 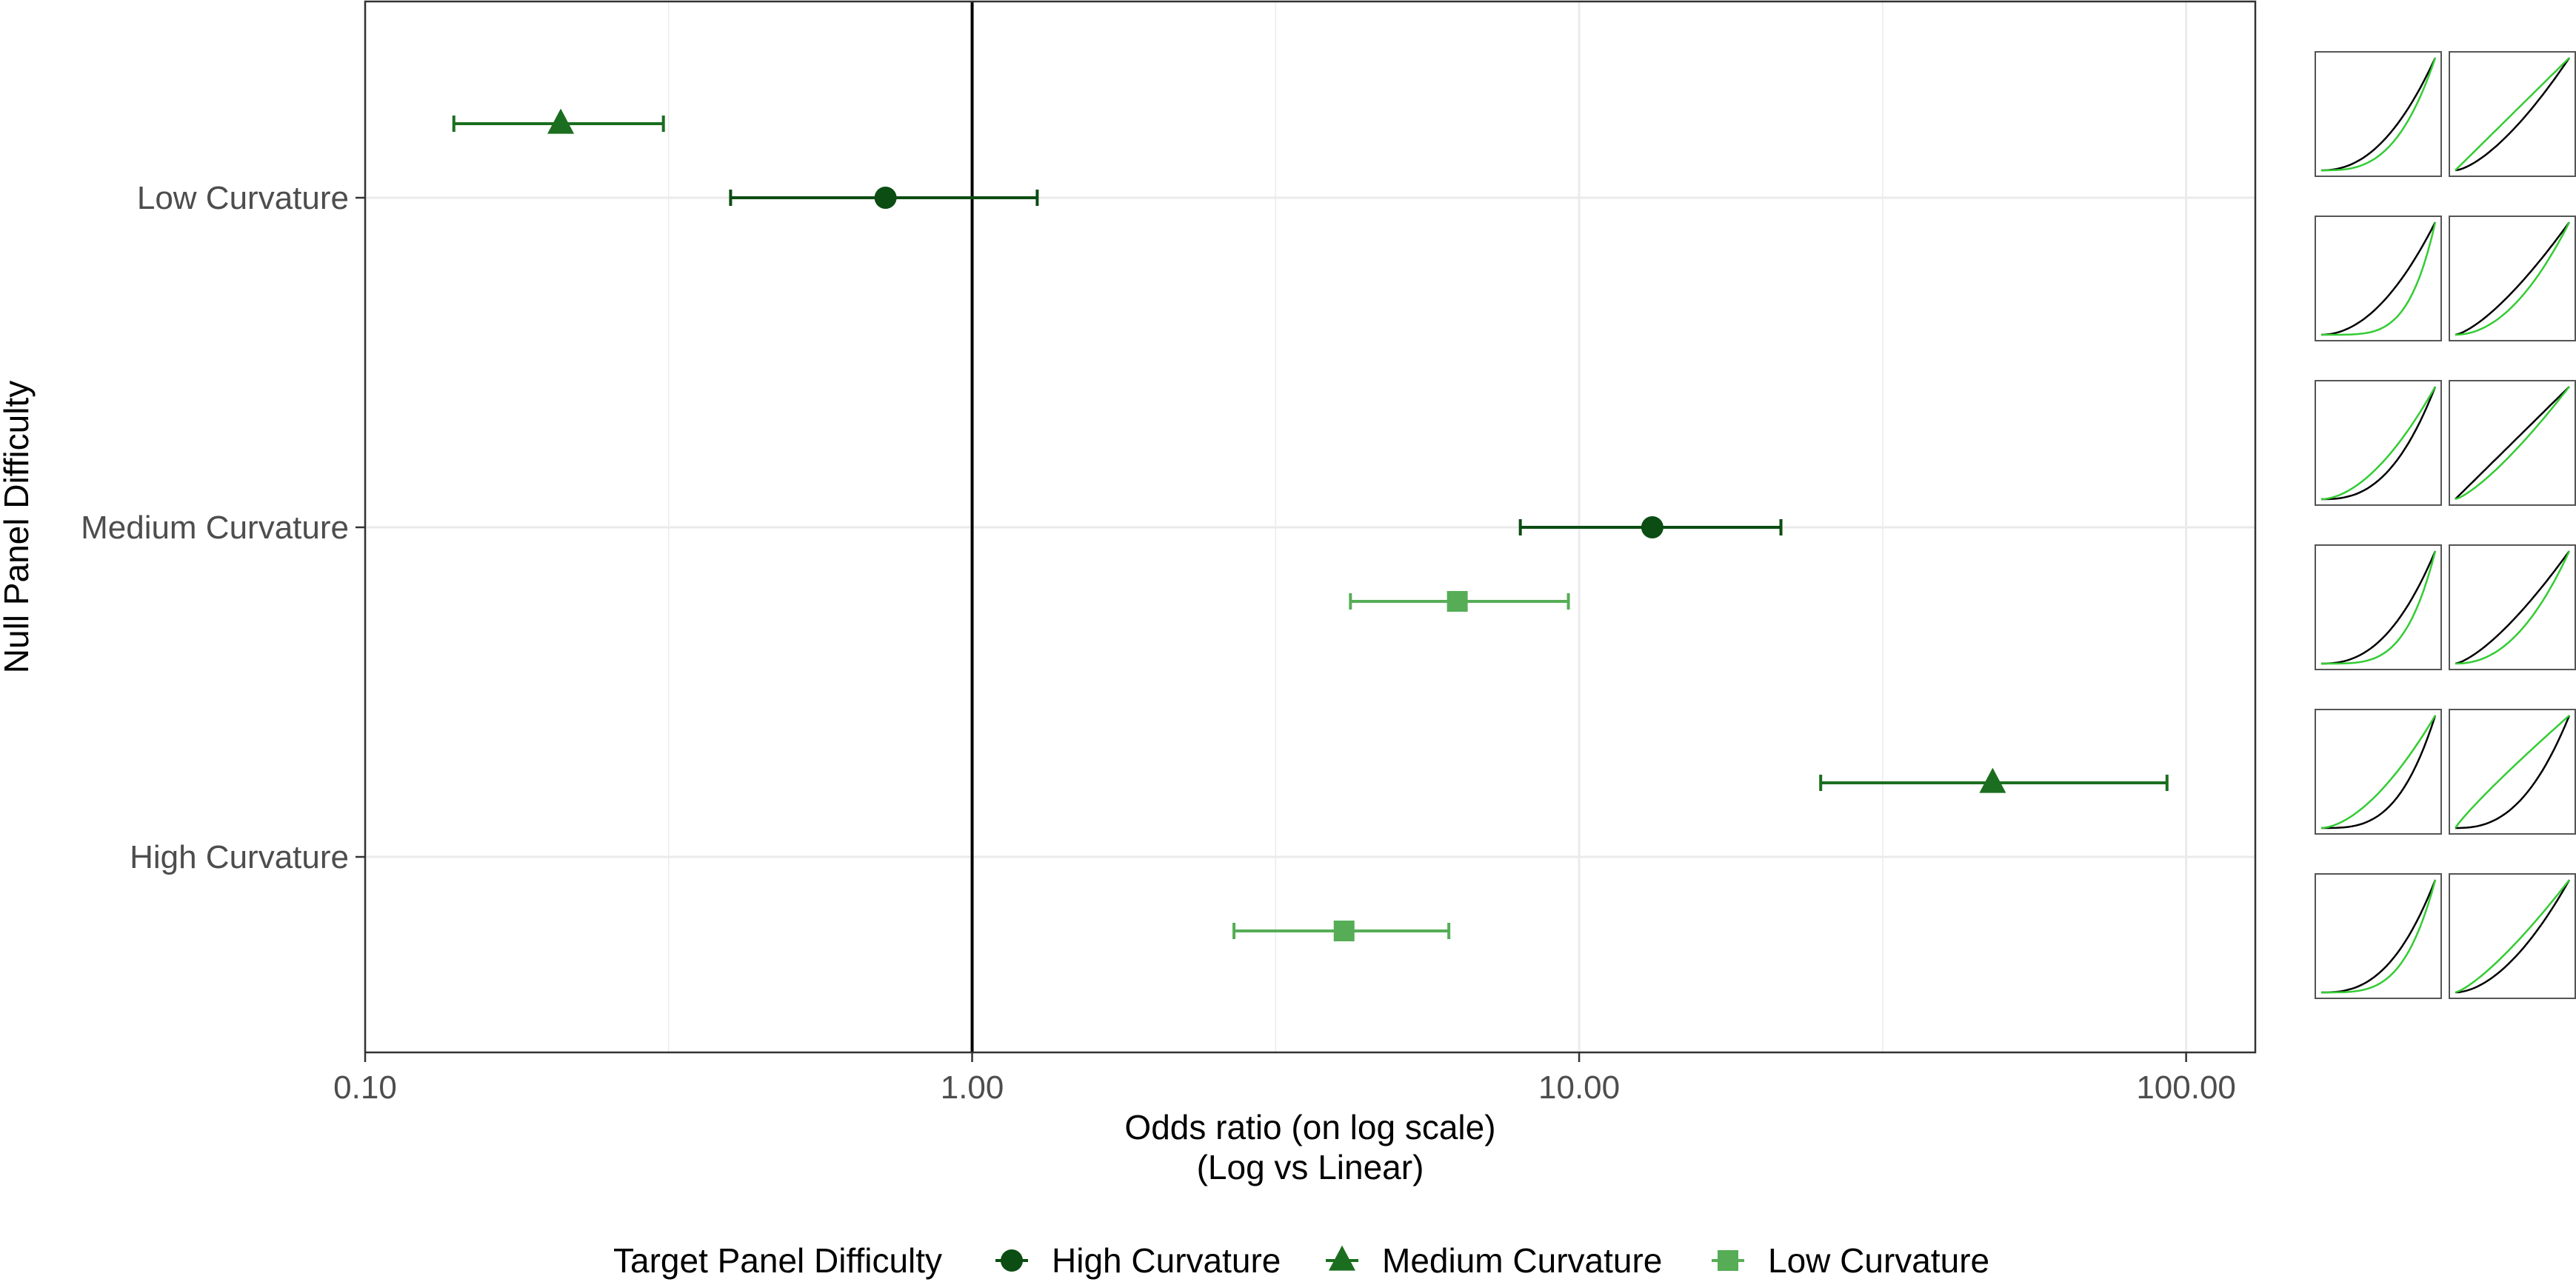 I want to click on legend-key-square, so click(x=1728, y=1260).